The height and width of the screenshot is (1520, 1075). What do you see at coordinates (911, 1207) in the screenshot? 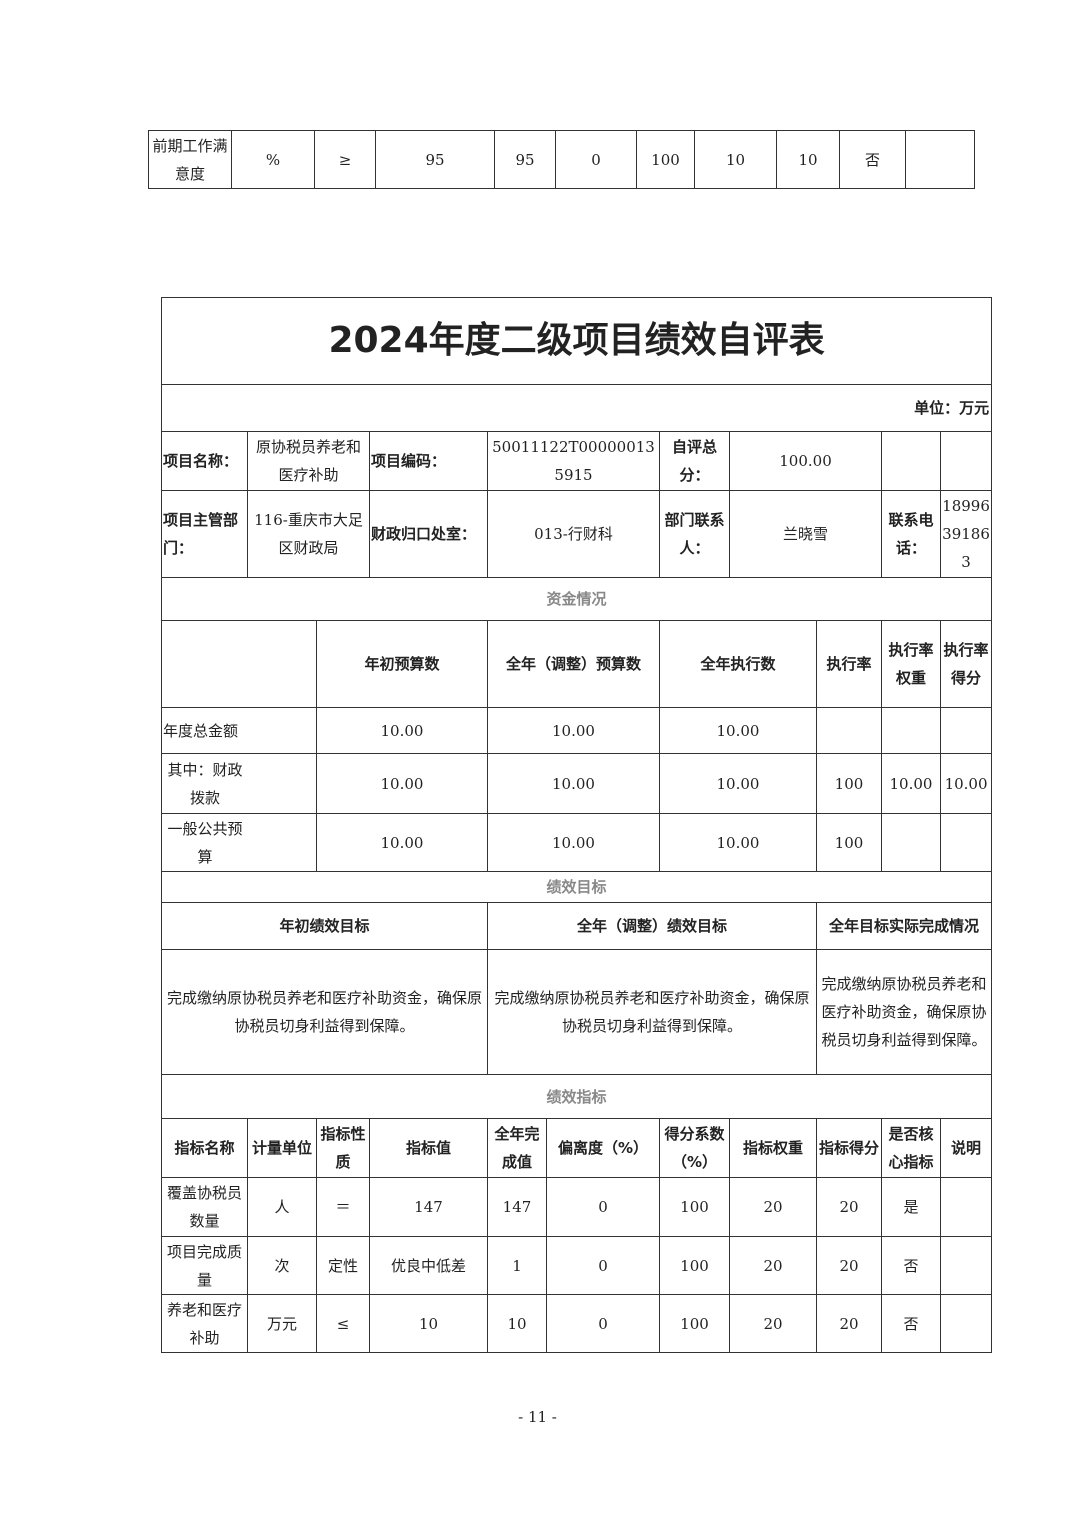
I see `cell: 是` at bounding box center [911, 1207].